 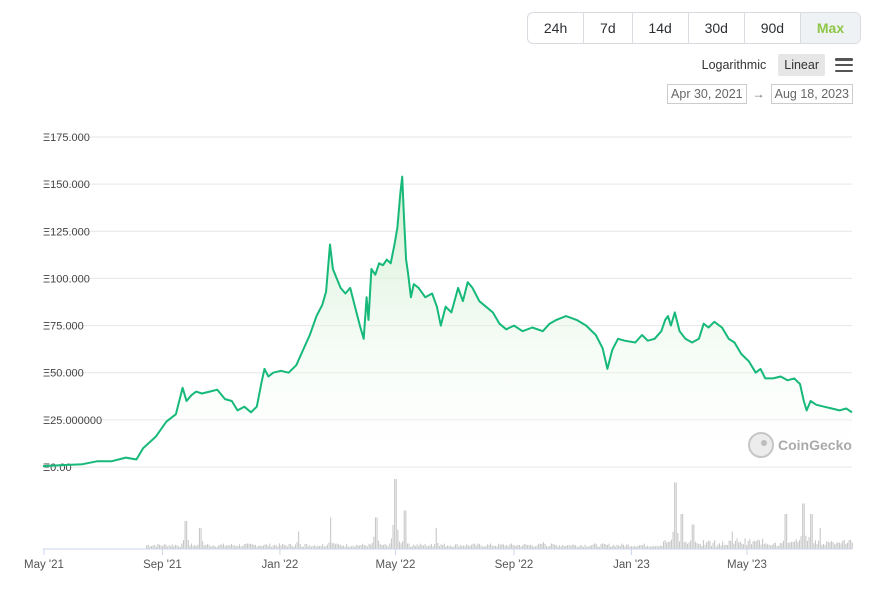 I want to click on date-to-input: Aug 18, 2023, so click(x=811, y=94).